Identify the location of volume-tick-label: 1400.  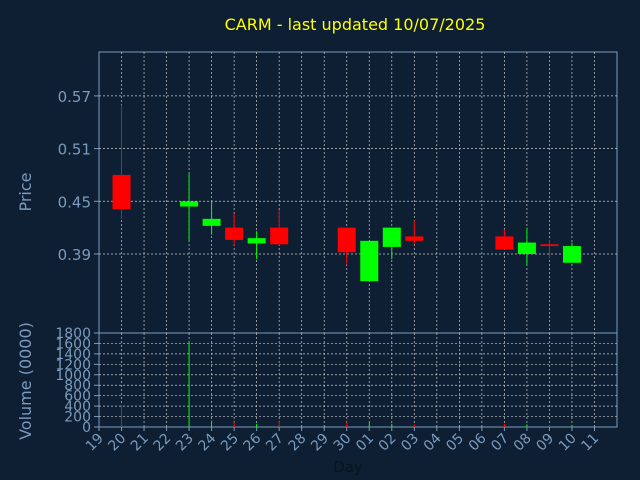
(73, 355).